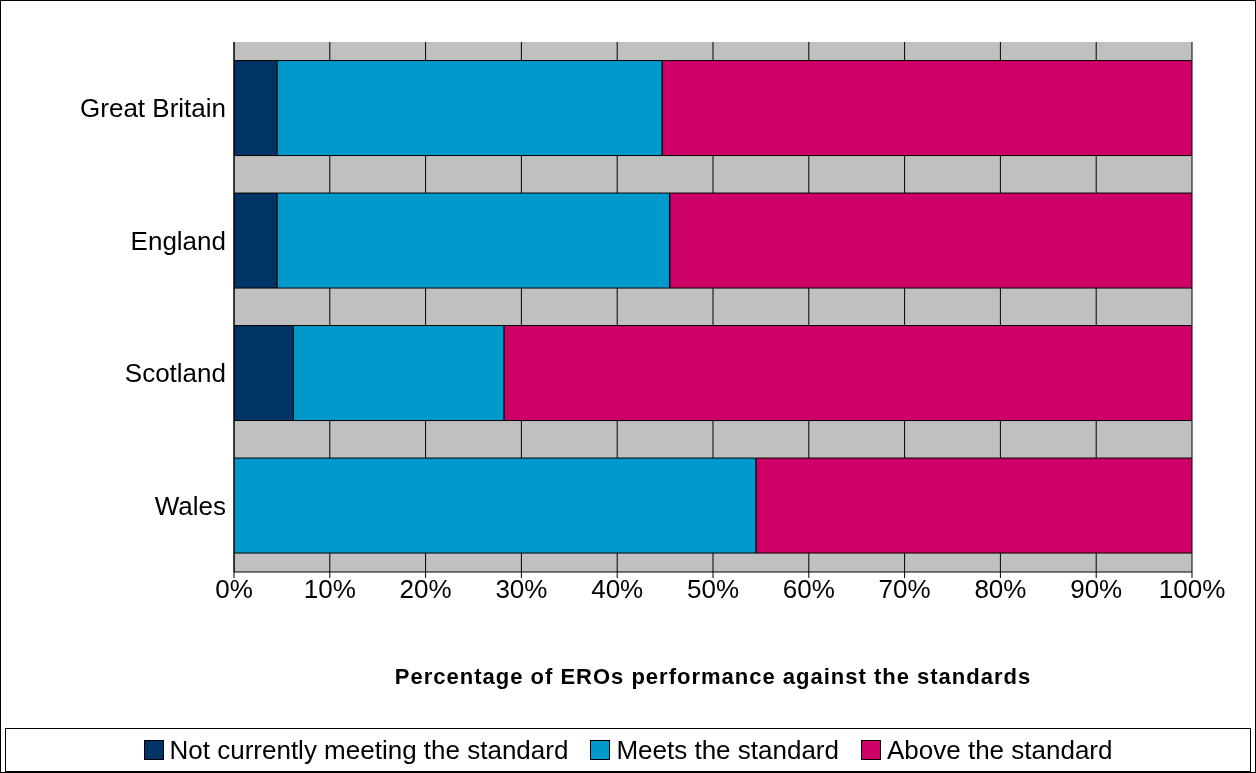 Image resolution: width=1256 pixels, height=773 pixels. I want to click on x-tick-label: 0%, so click(234, 589).